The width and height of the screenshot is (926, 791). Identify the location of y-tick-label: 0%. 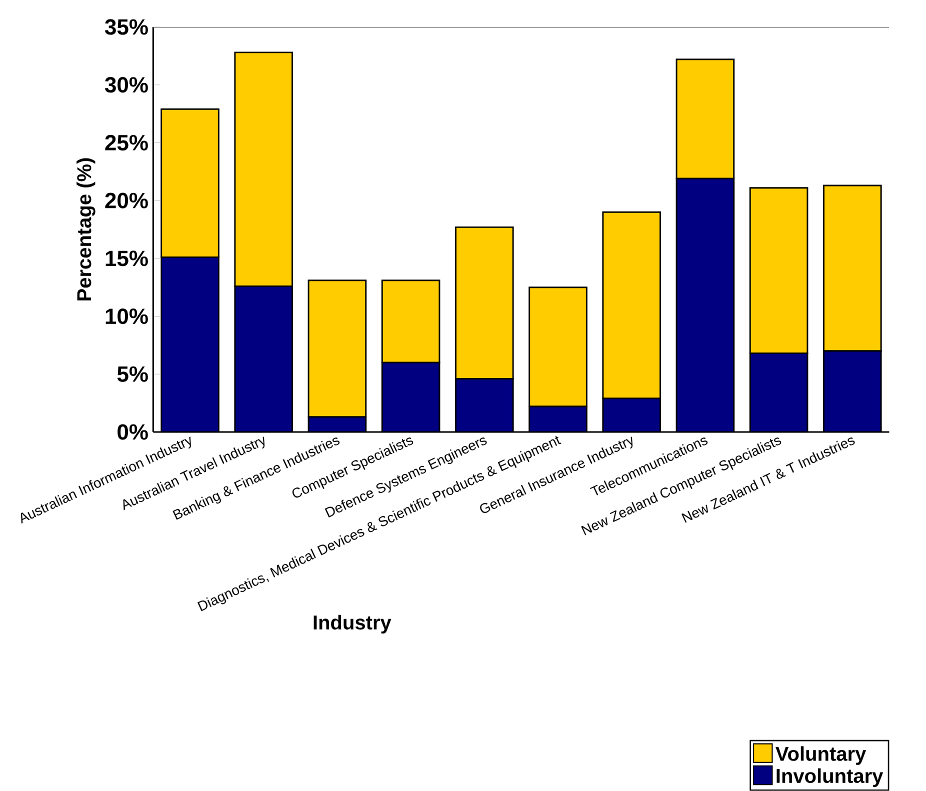
(133, 432).